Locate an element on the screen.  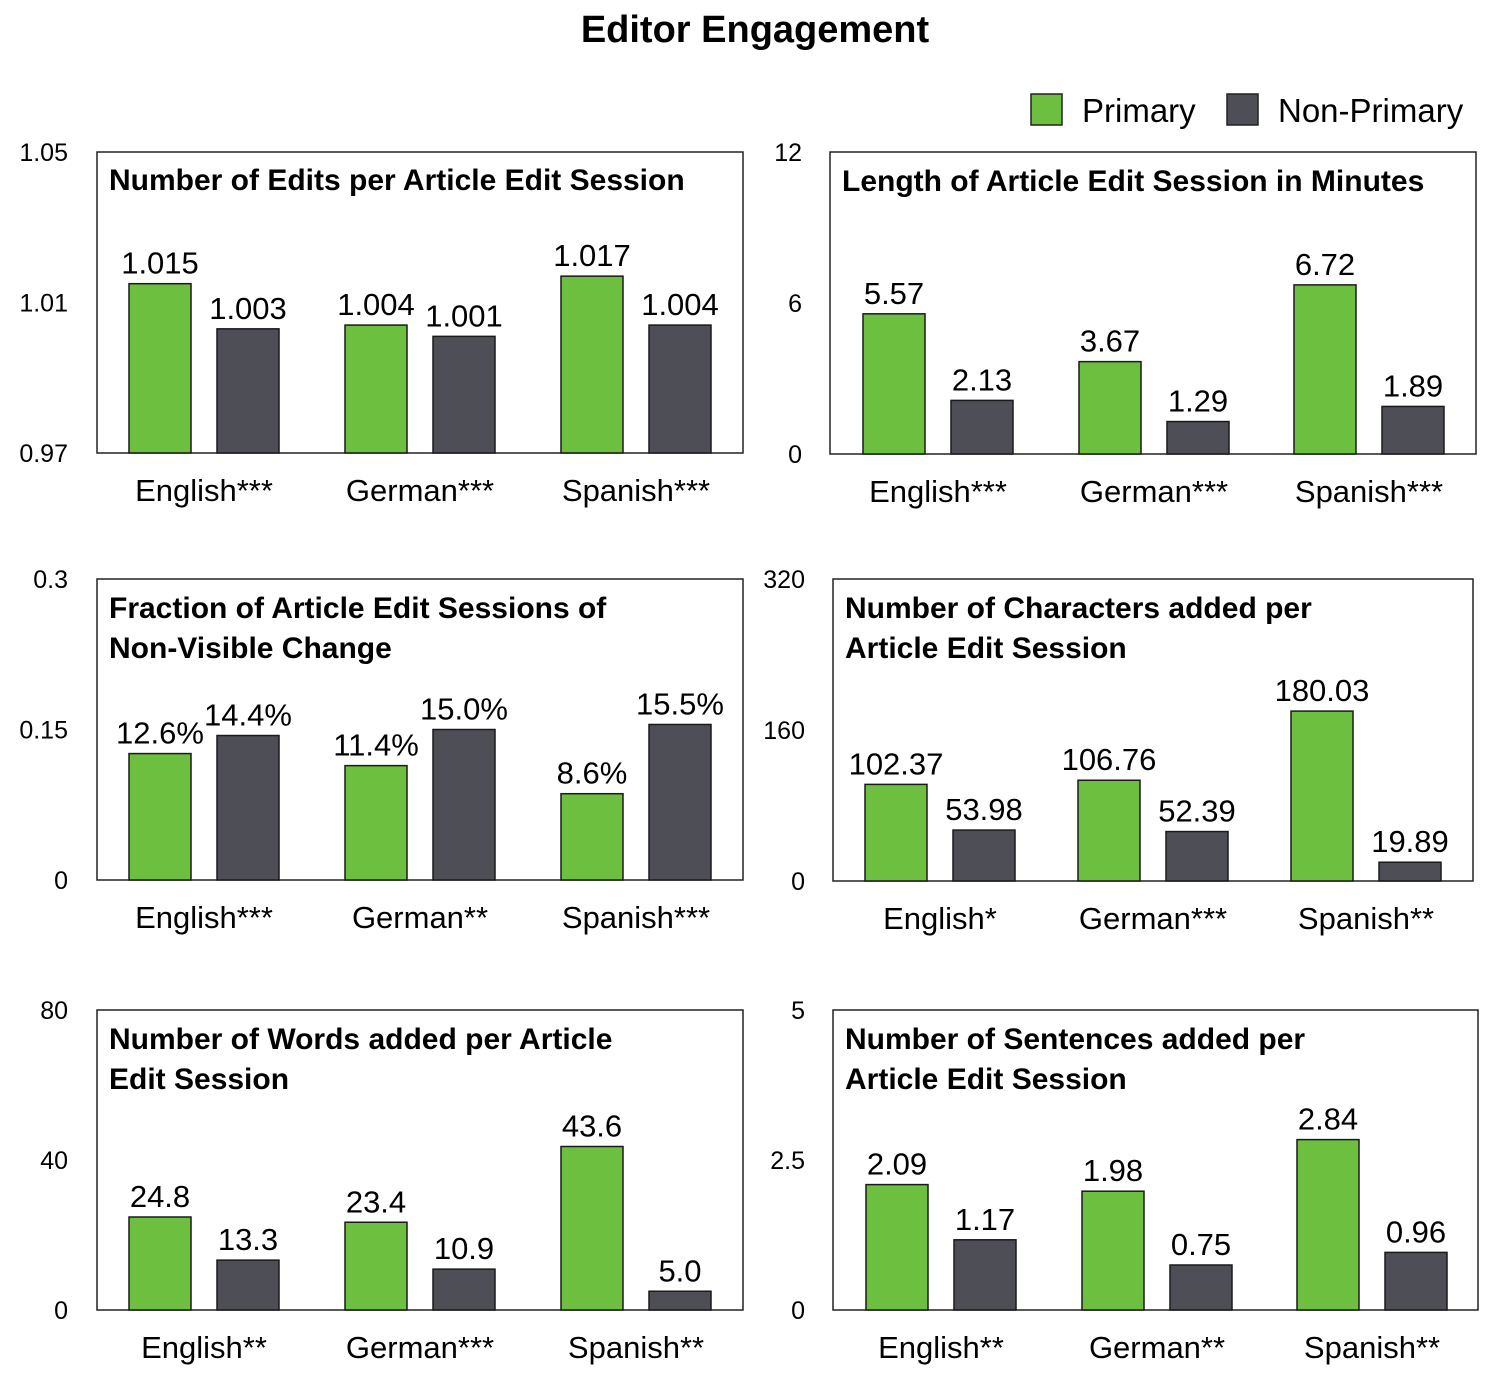
legend-swatch-non-primary is located at coordinates (1242, 109).